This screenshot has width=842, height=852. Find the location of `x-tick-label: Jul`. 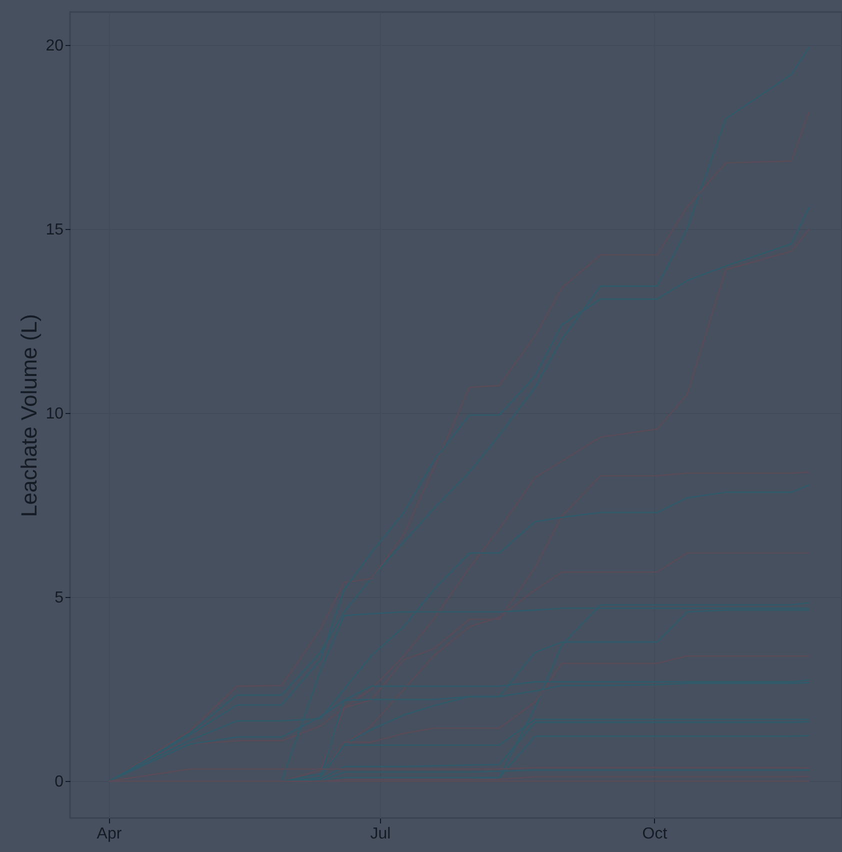

x-tick-label: Jul is located at coordinates (380, 834).